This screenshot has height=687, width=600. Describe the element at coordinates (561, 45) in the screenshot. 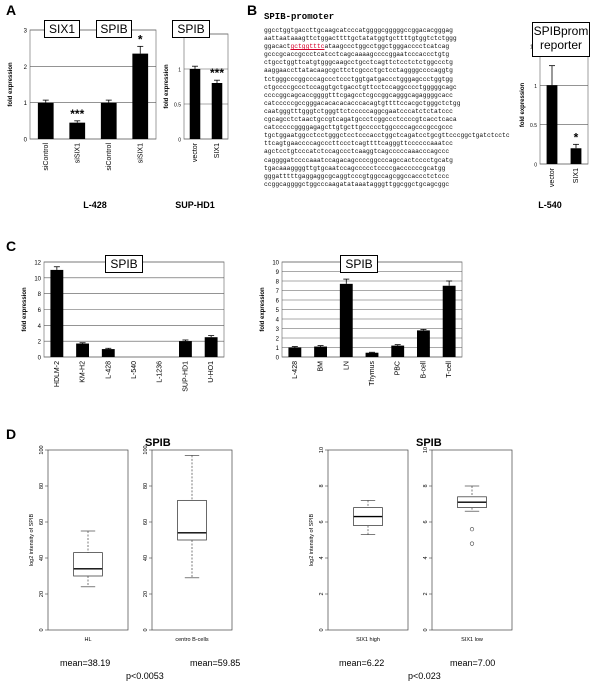

I see `legend-line-2: reporter` at that location.